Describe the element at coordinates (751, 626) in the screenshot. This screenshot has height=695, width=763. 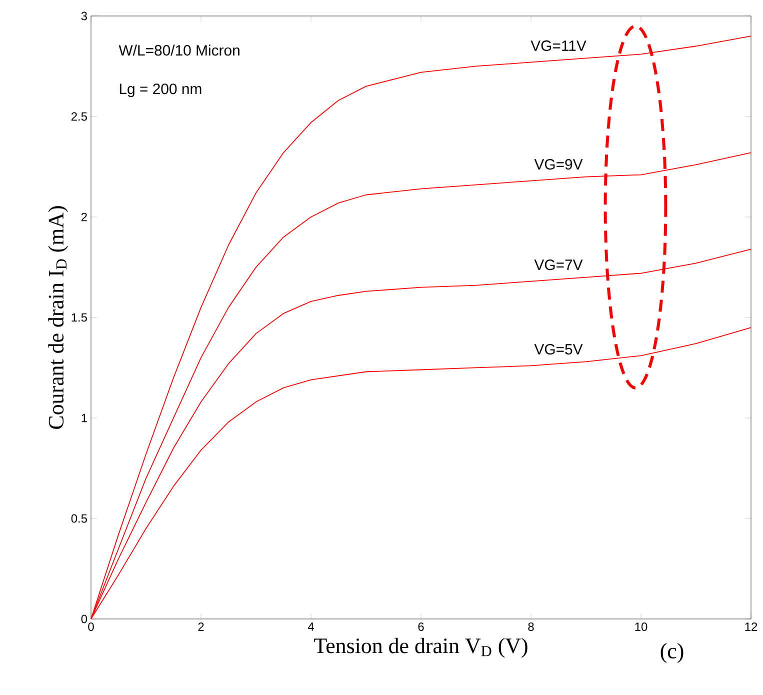
I see `x-tick-label: 12` at that location.